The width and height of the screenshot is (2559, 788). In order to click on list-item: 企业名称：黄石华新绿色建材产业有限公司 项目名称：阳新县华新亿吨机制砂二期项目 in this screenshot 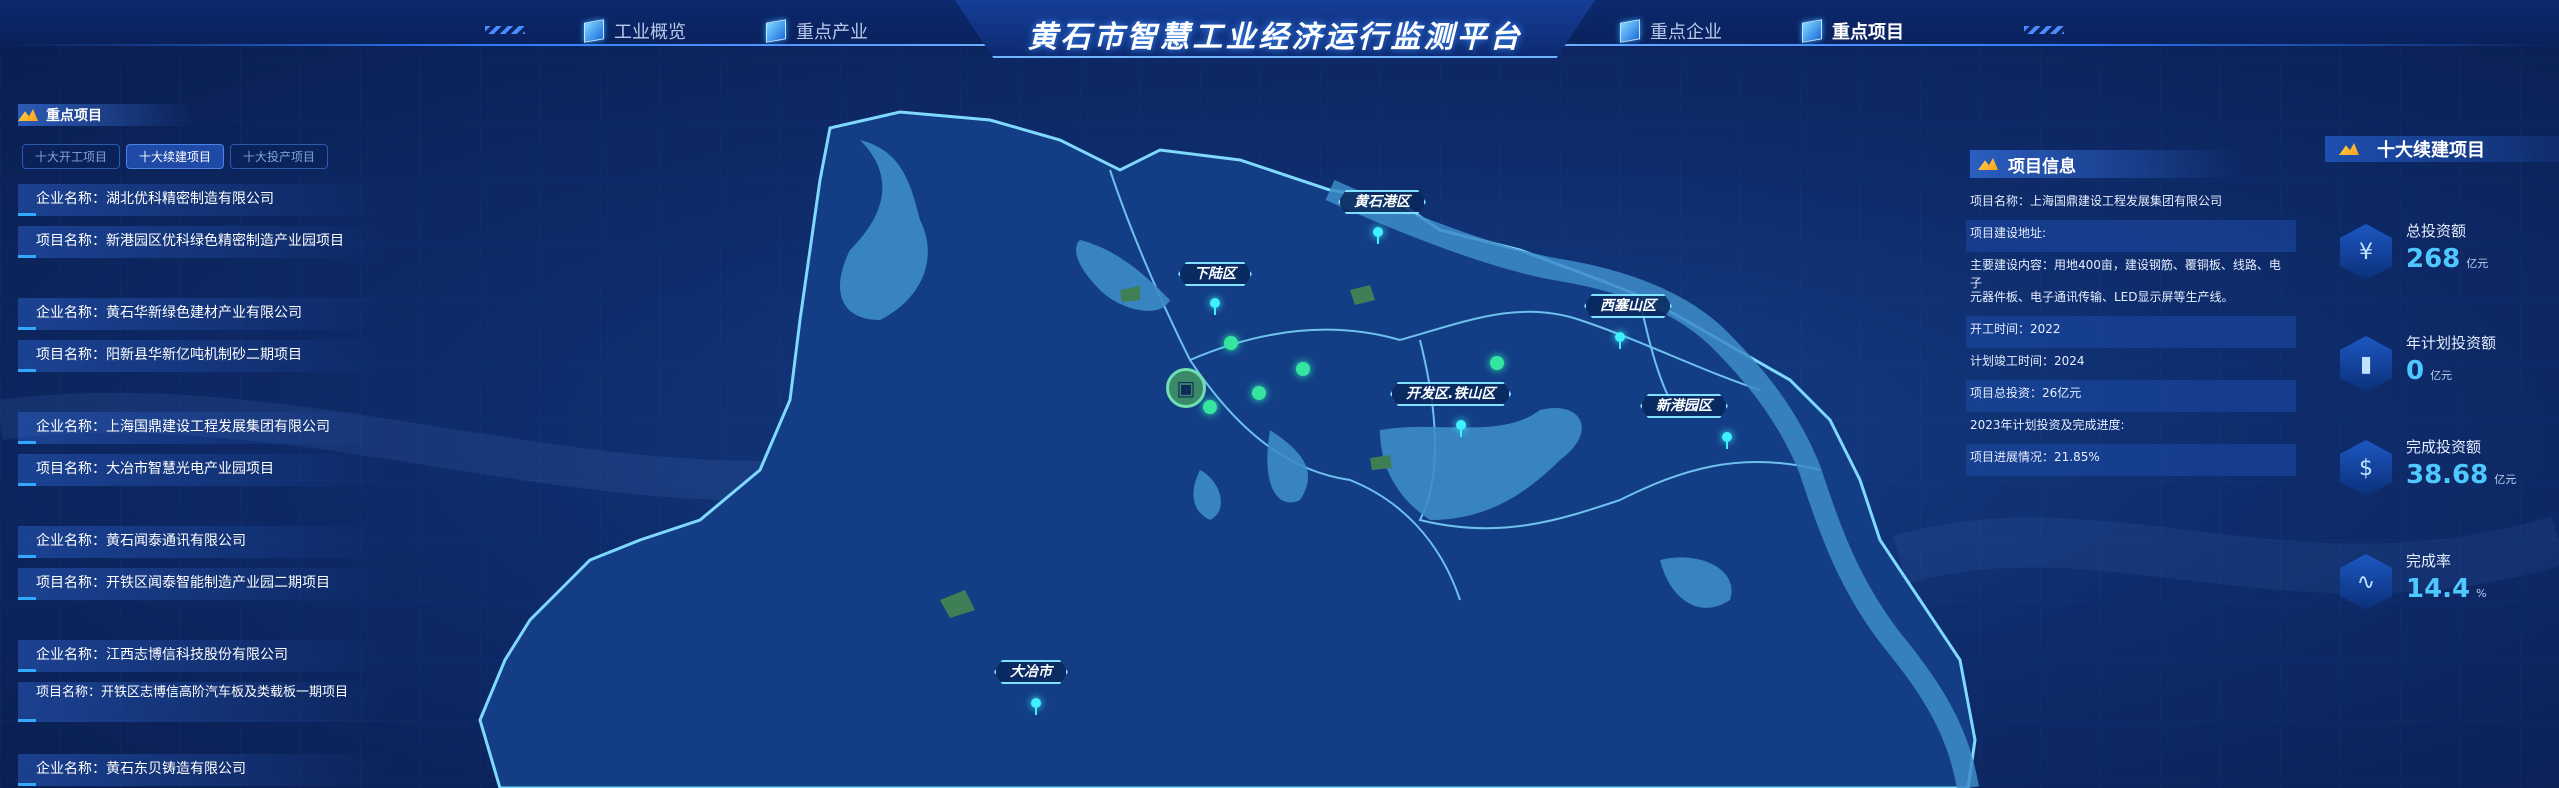, I will do `click(203, 347)`.